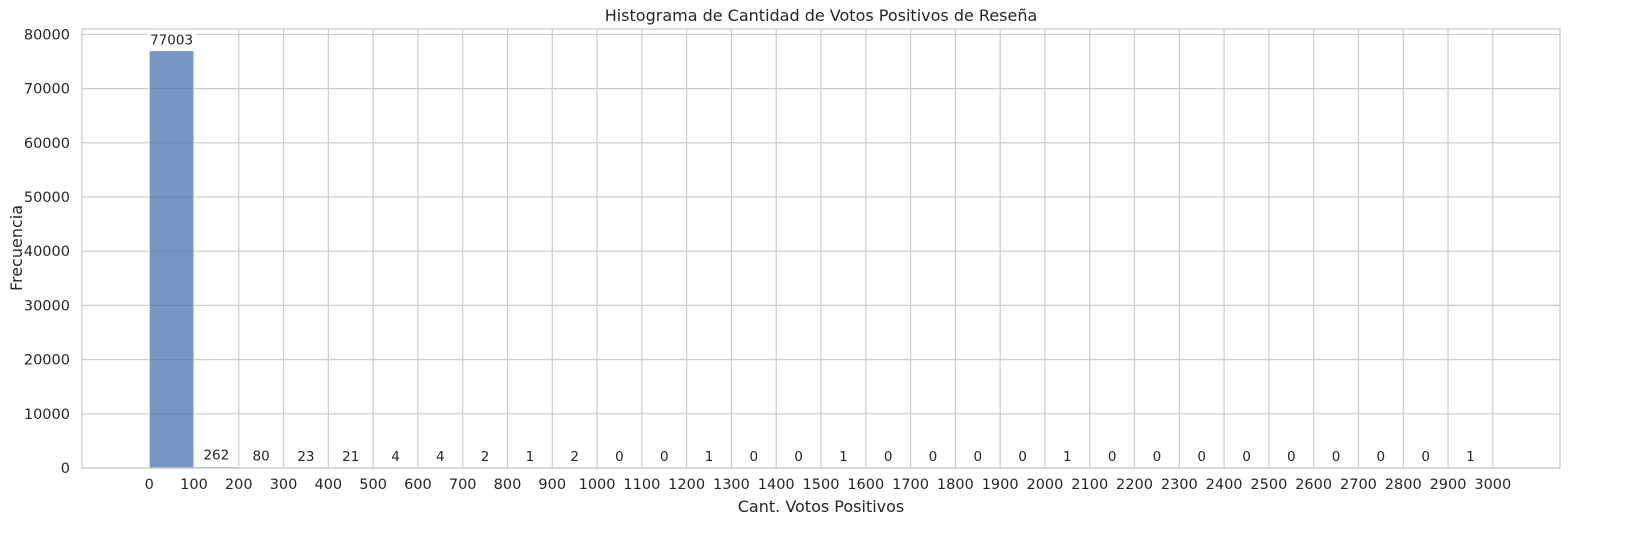 Image resolution: width=1646 pixels, height=550 pixels. Describe the element at coordinates (1000, 485) in the screenshot. I see `x-tick-label: 1900` at that location.